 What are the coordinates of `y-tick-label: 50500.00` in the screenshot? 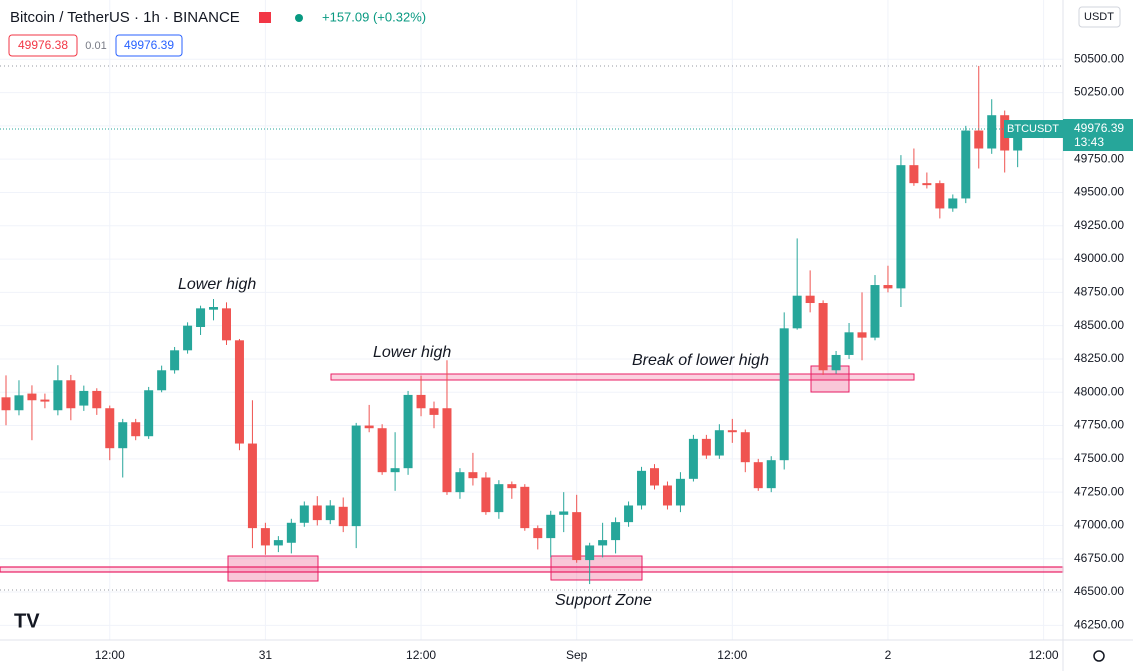 It's located at (1099, 58).